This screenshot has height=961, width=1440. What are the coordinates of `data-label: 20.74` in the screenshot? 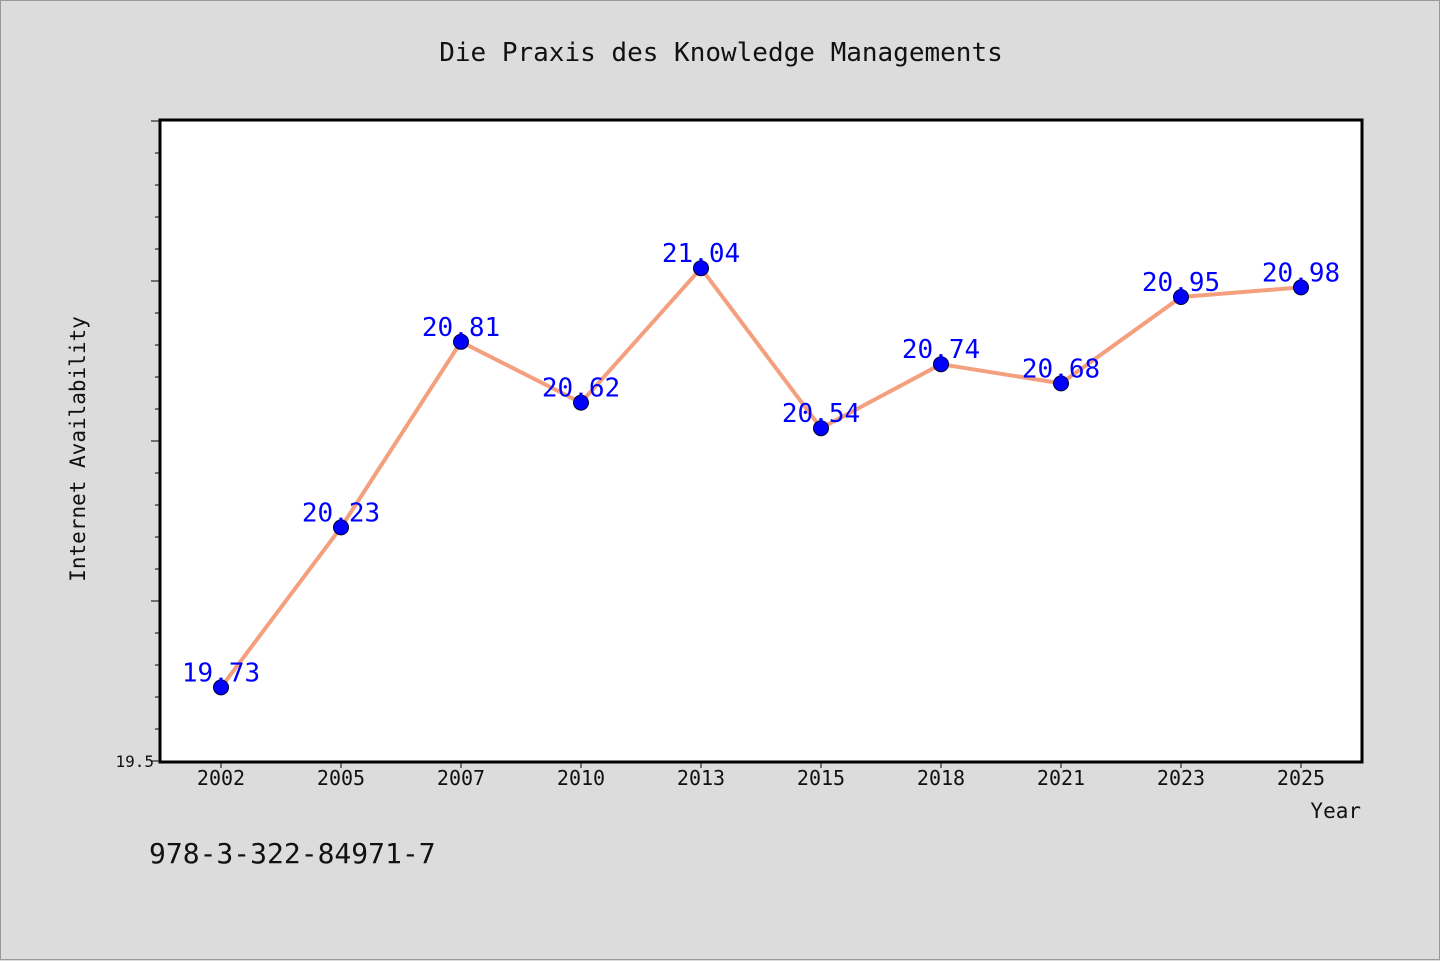 It's located at (941, 350).